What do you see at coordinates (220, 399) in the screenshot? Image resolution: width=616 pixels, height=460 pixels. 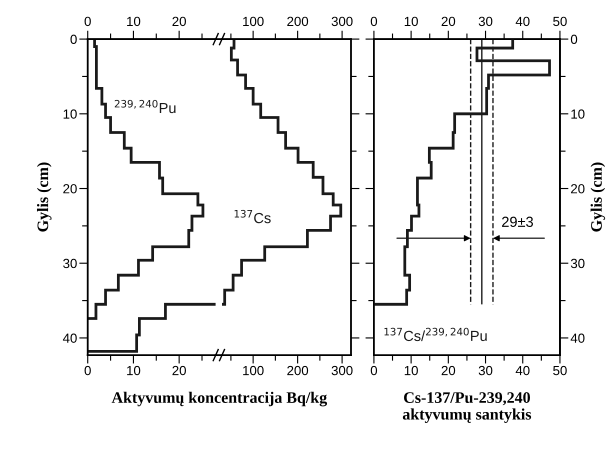 I see `x-axis-title: Aktyvumų koncentracija Bq/kg` at bounding box center [220, 399].